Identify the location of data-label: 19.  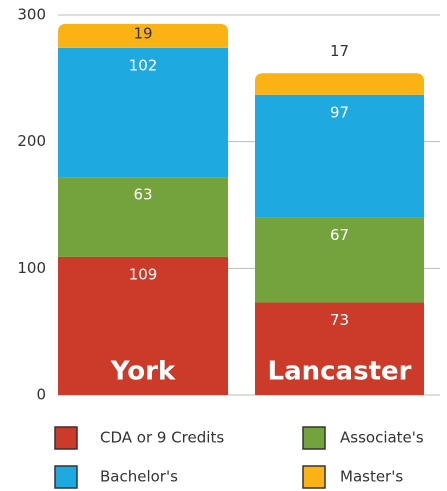
(142, 33).